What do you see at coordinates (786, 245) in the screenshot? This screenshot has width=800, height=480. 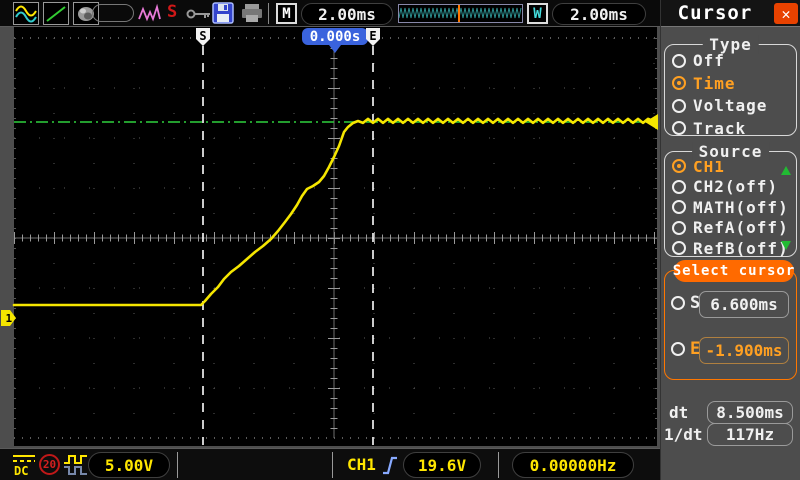 I see `scroll-down-icon` at bounding box center [786, 245].